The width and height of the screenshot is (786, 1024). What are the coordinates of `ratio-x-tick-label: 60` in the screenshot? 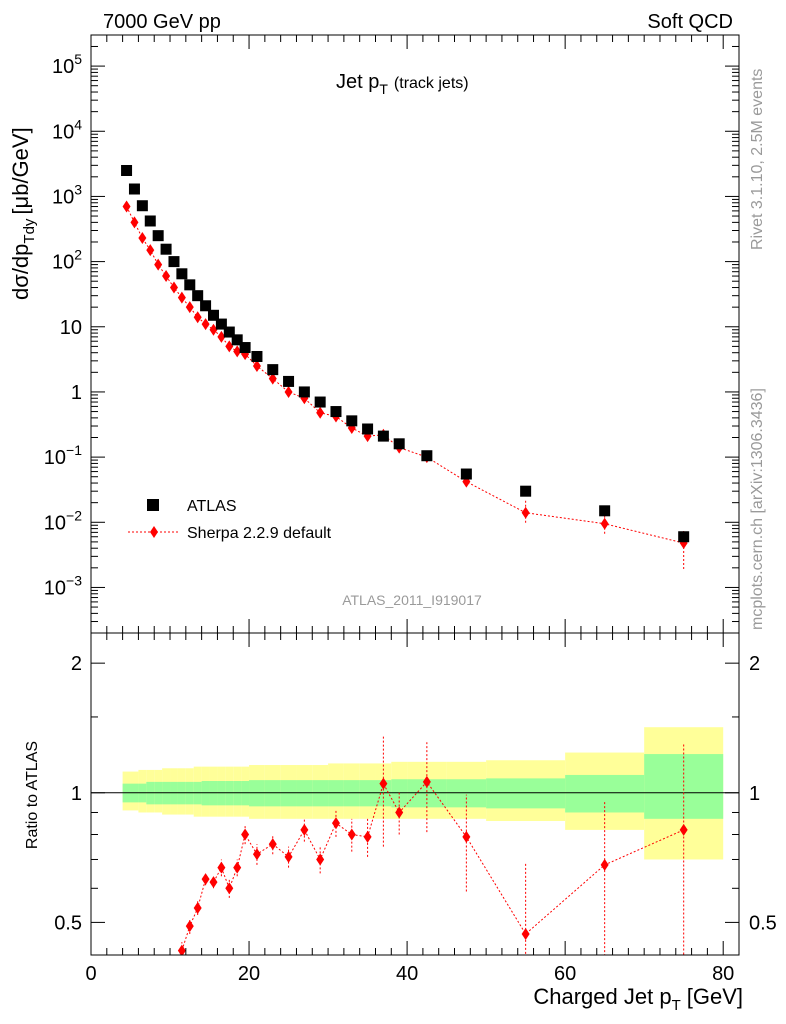 It's located at (565, 974).